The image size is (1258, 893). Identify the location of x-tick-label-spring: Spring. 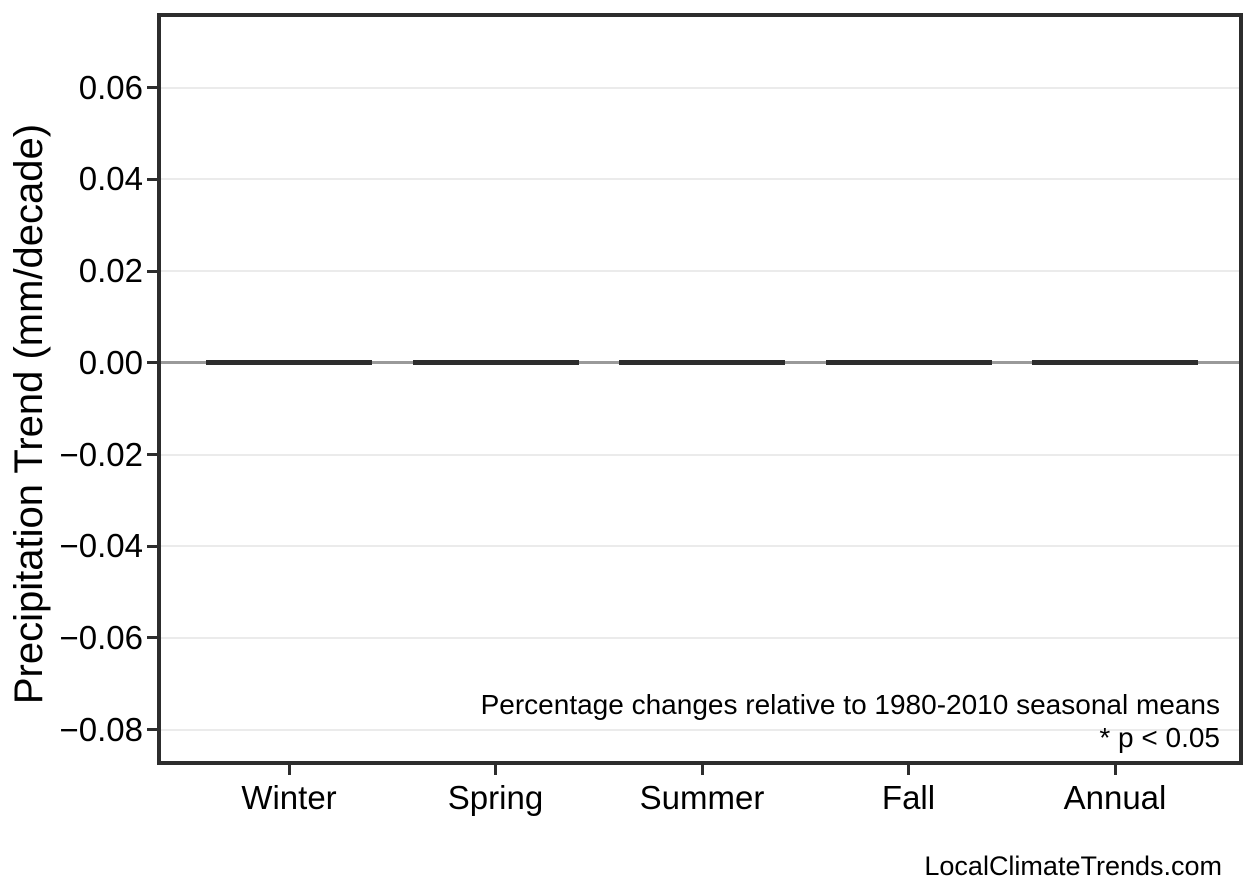
(495, 797).